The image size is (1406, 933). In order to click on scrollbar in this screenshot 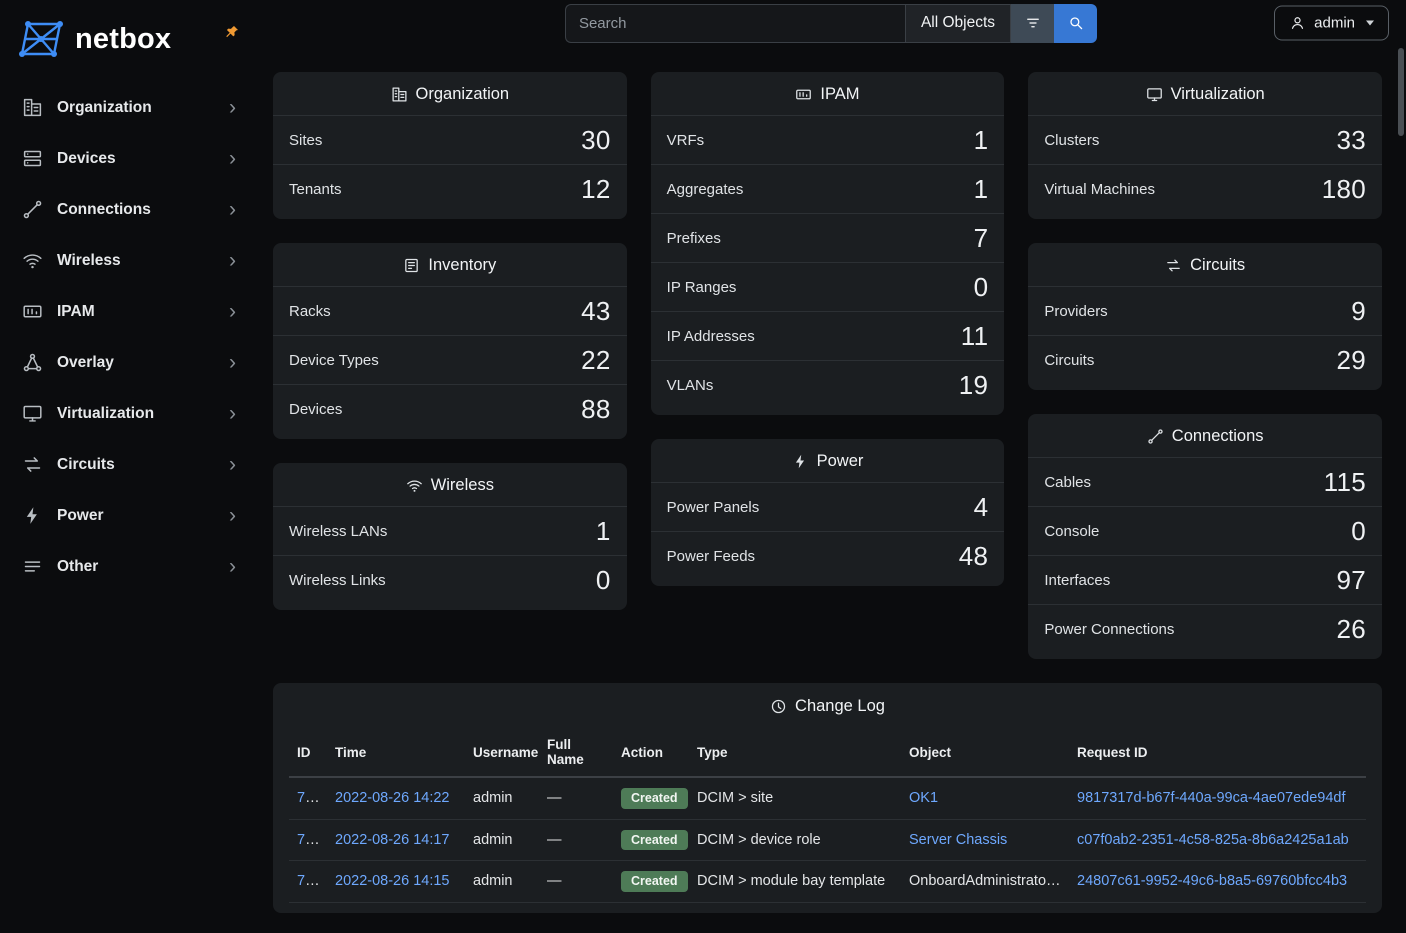, I will do `click(1401, 92)`.